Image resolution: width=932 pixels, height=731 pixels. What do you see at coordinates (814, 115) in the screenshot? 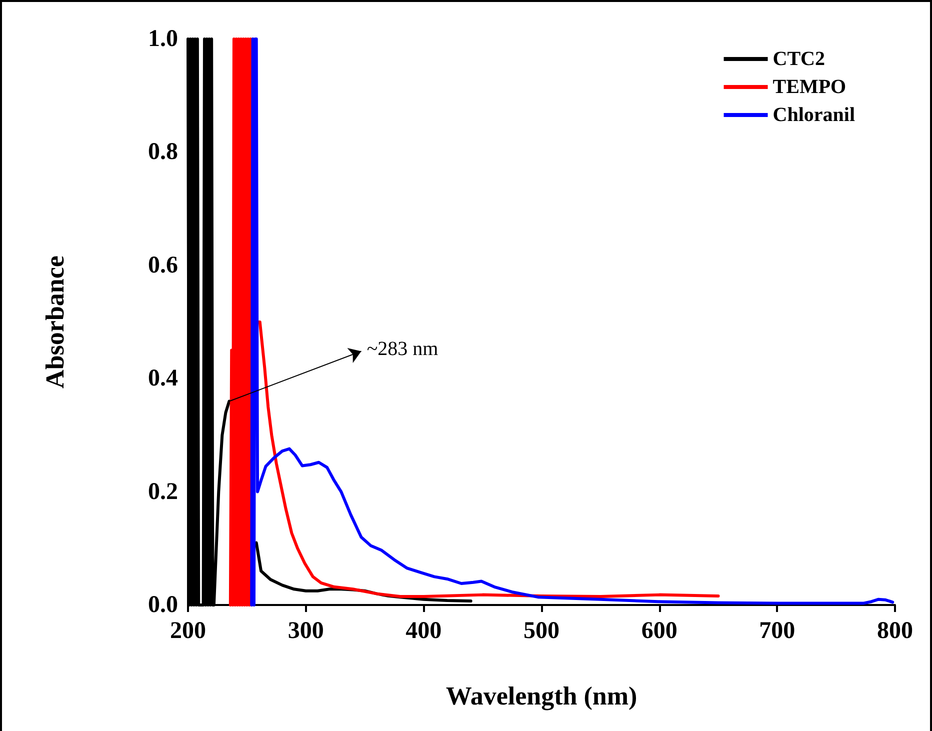
I see `legend-label: Chloranil` at bounding box center [814, 115].